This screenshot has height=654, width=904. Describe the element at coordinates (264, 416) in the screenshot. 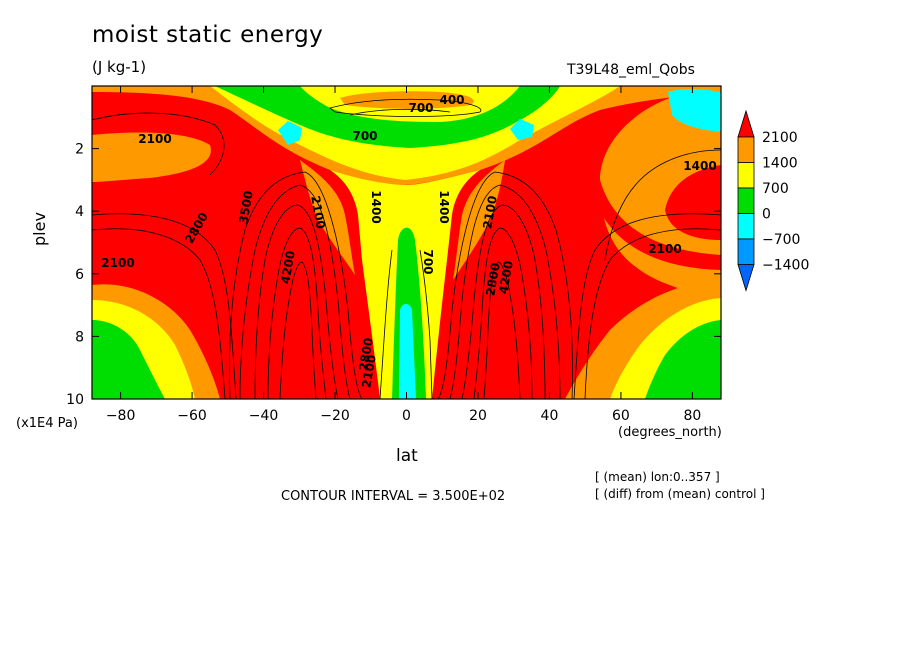

I see `x-tick-label: −40` at that location.